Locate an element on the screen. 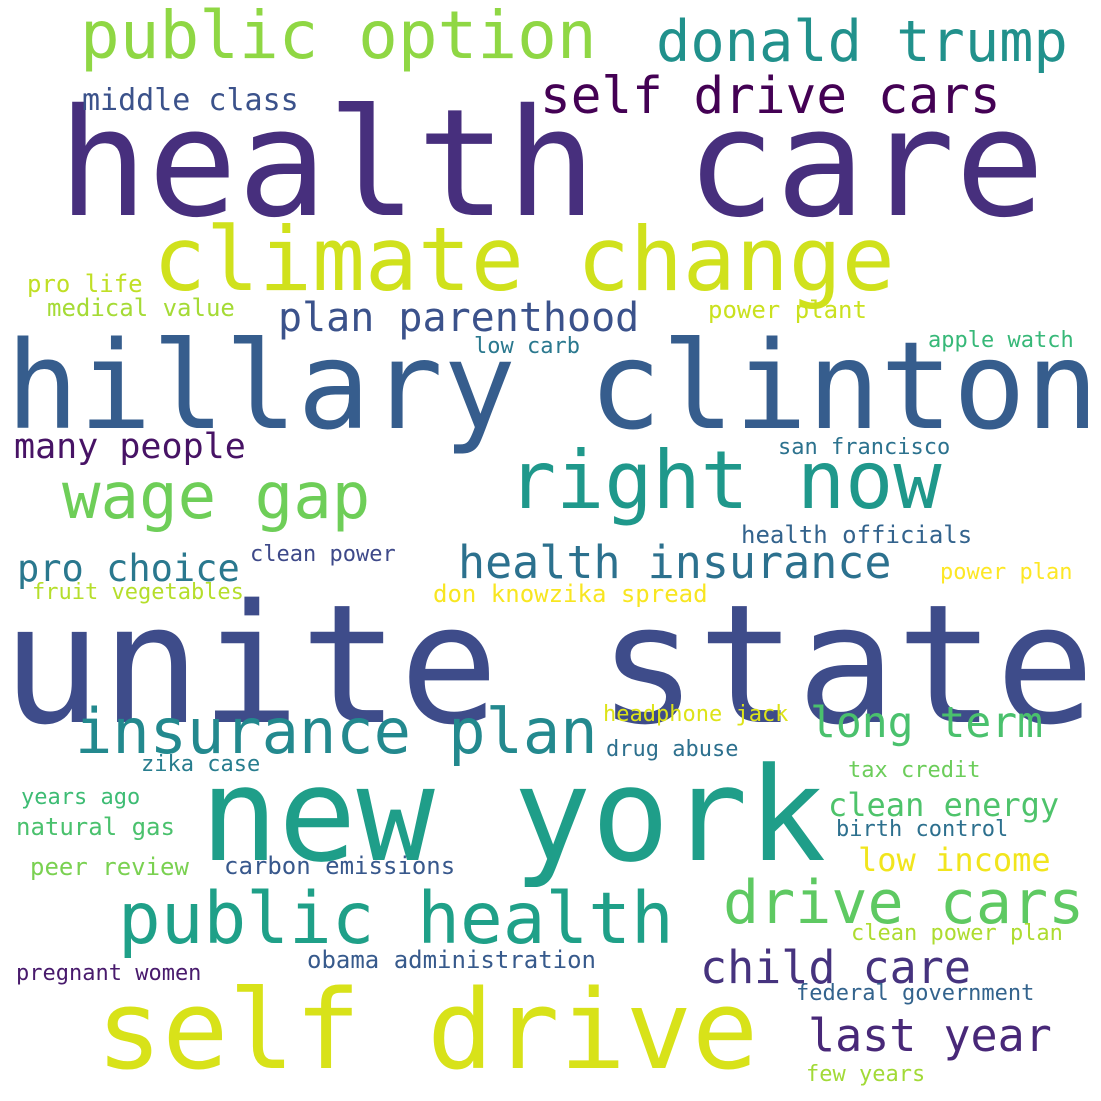 The height and width of the screenshot is (1101, 1101). cloud-word-self-drive-cars: self drive cars is located at coordinates (770, 96).